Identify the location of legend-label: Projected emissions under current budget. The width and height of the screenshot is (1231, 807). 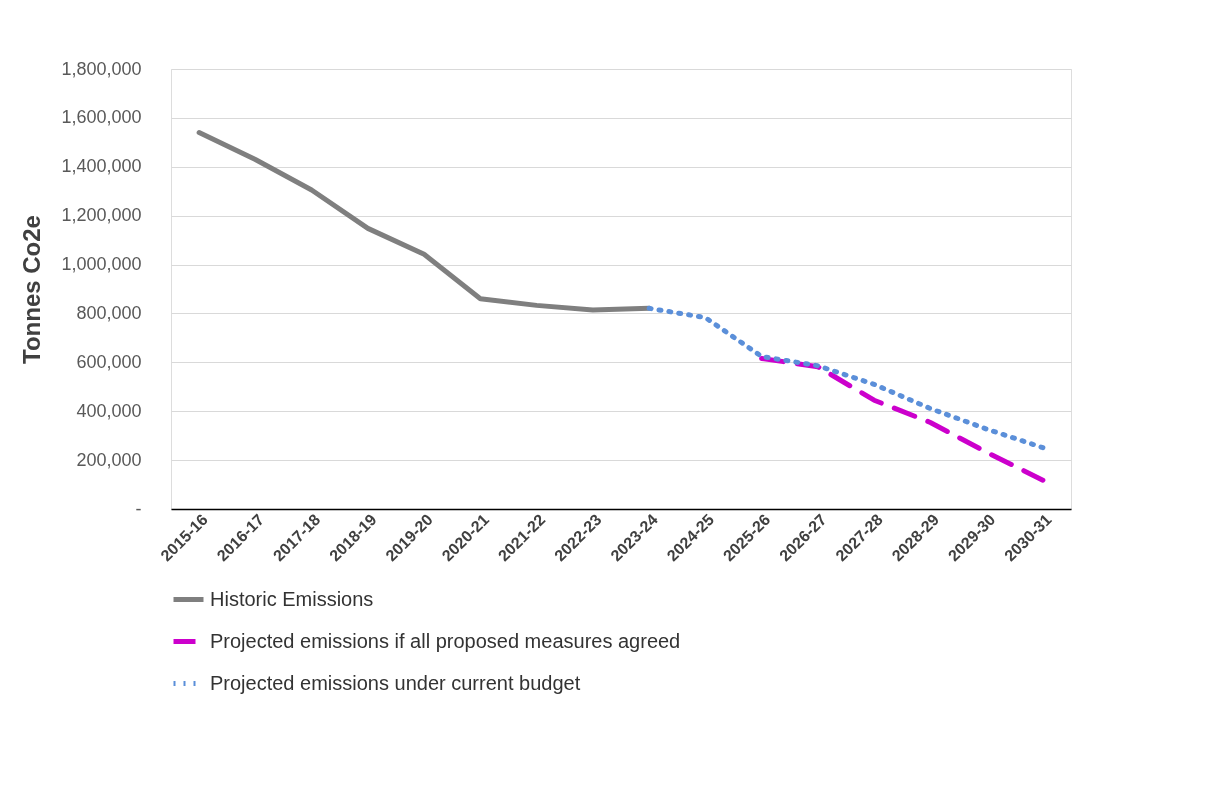
(395, 682).